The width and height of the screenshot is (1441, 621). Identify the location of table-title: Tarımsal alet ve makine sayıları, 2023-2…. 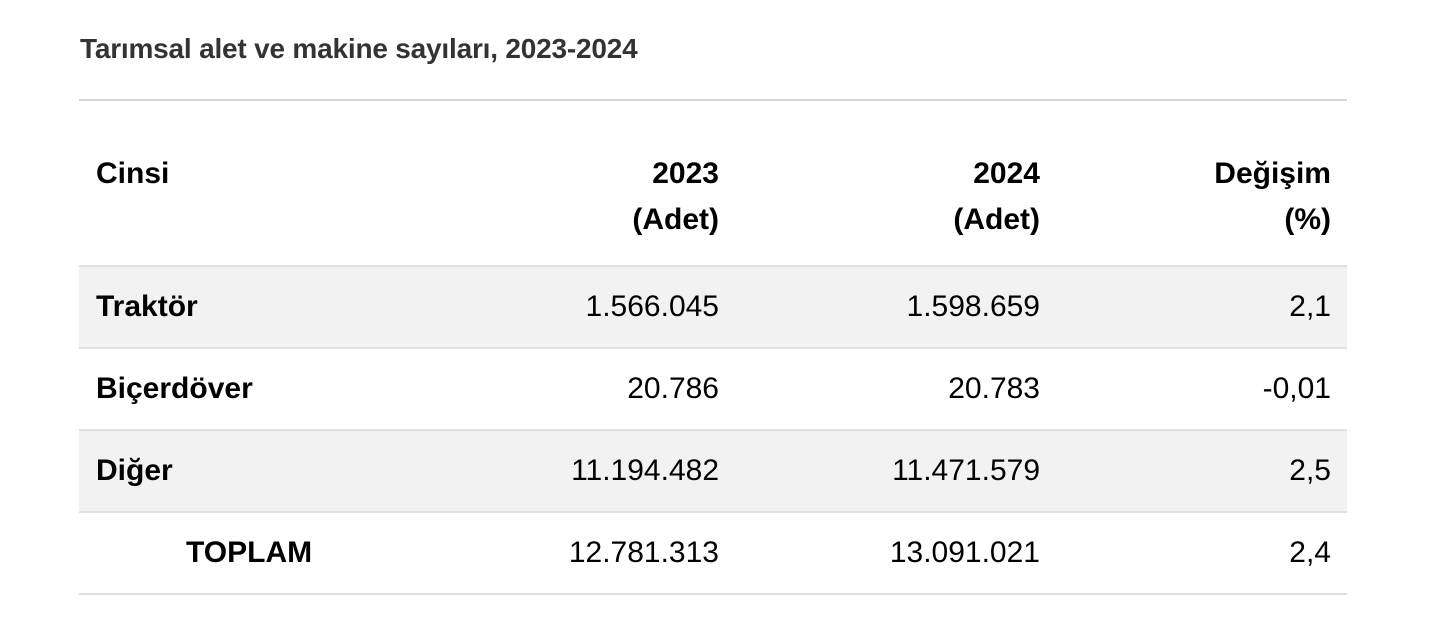
(359, 48).